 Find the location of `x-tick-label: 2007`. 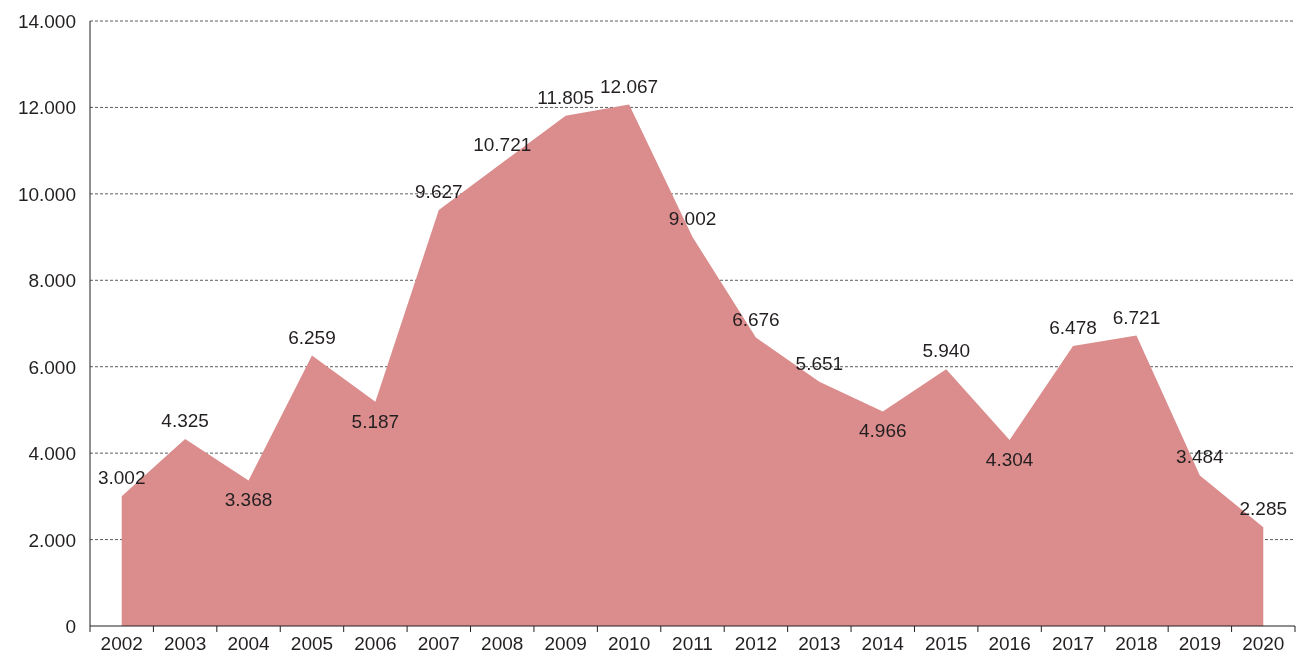

x-tick-label: 2007 is located at coordinates (438, 643).